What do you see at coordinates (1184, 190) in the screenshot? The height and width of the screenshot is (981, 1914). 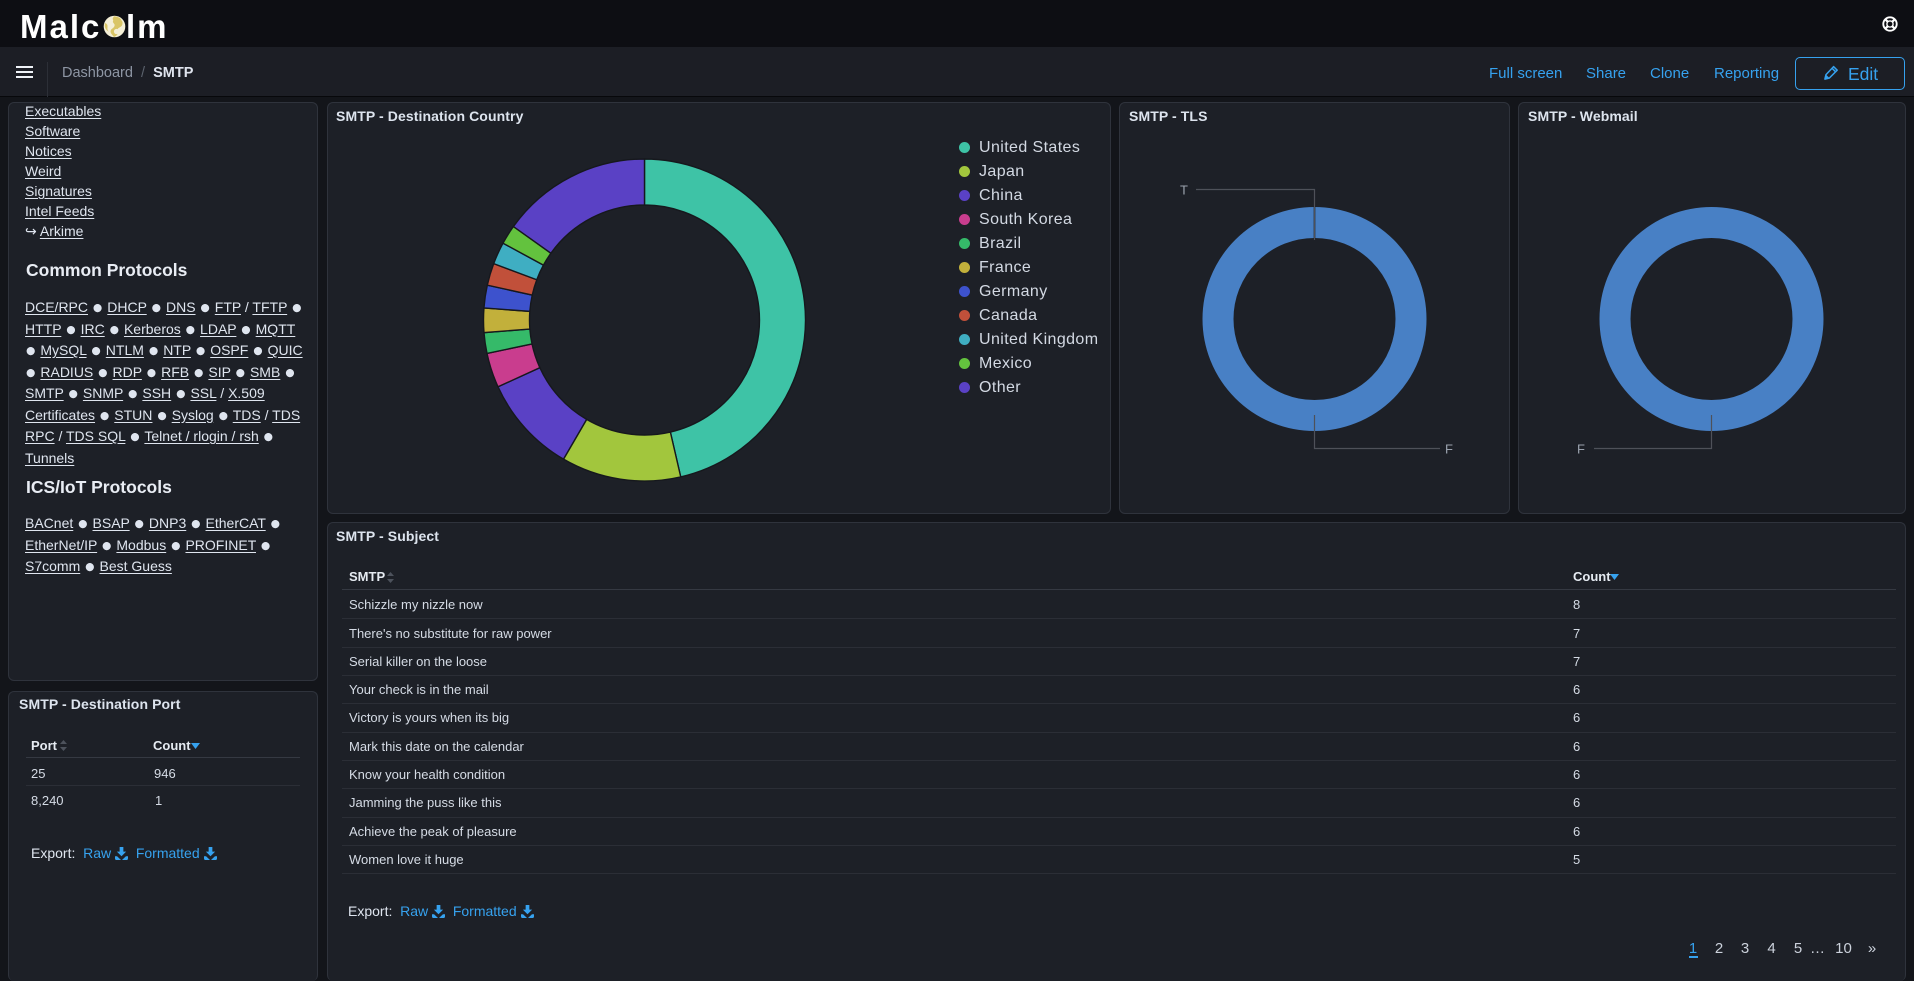 I see `svg-text: T` at bounding box center [1184, 190].